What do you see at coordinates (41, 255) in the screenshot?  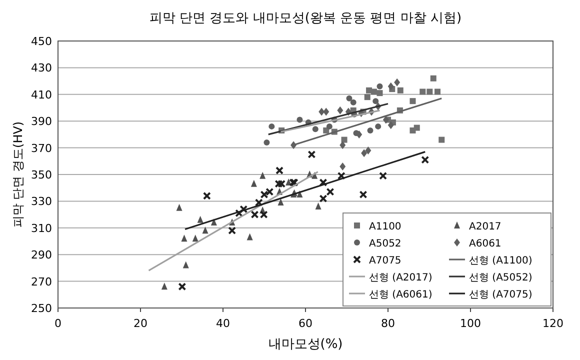 I see `y-tick-label: 290` at bounding box center [41, 255].